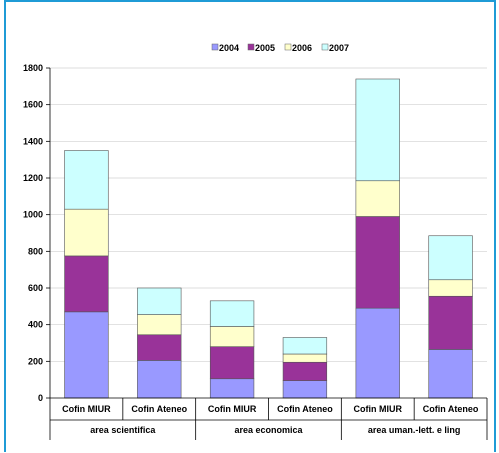  What do you see at coordinates (339, 48) in the screenshot?
I see `legend-label: 2007` at bounding box center [339, 48].